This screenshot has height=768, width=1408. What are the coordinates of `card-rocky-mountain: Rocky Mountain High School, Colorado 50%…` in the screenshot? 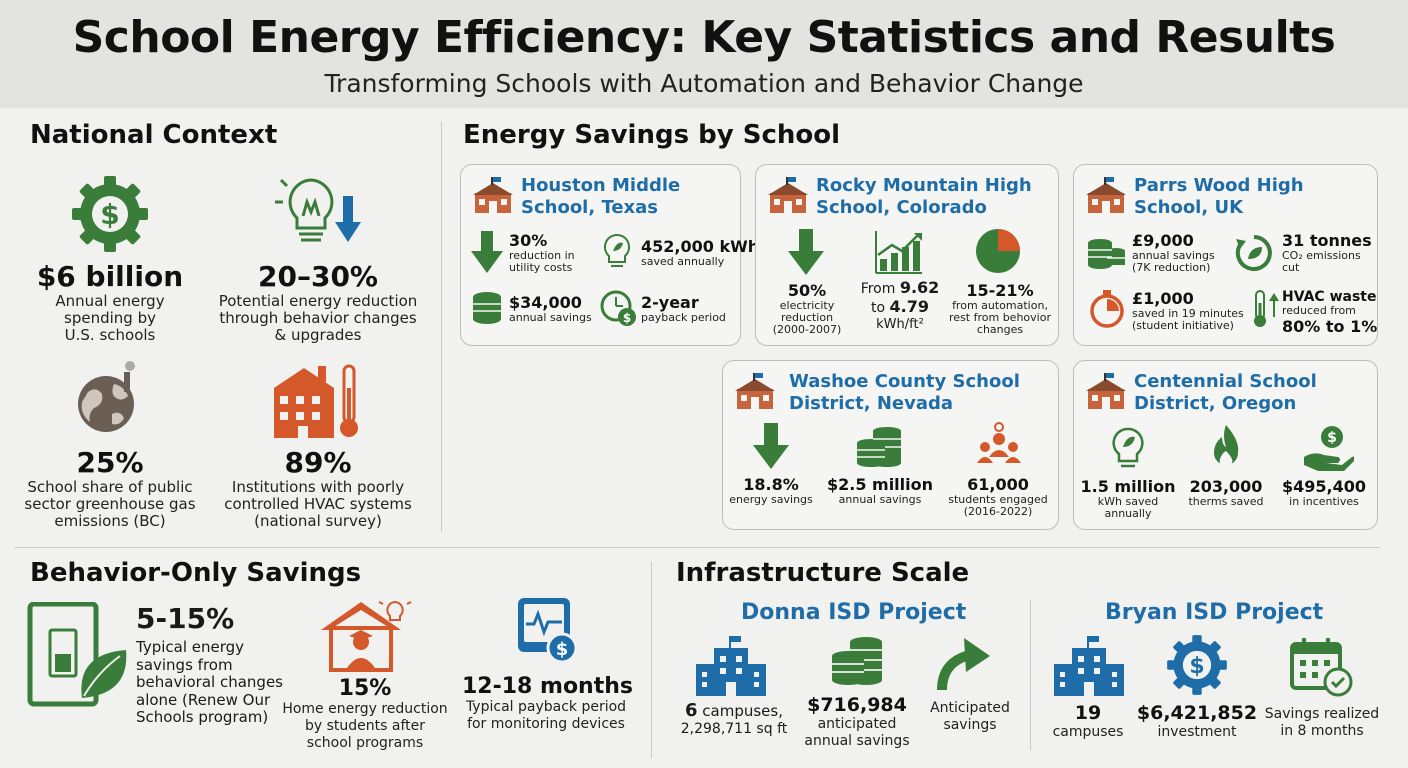 It's located at (907, 255).